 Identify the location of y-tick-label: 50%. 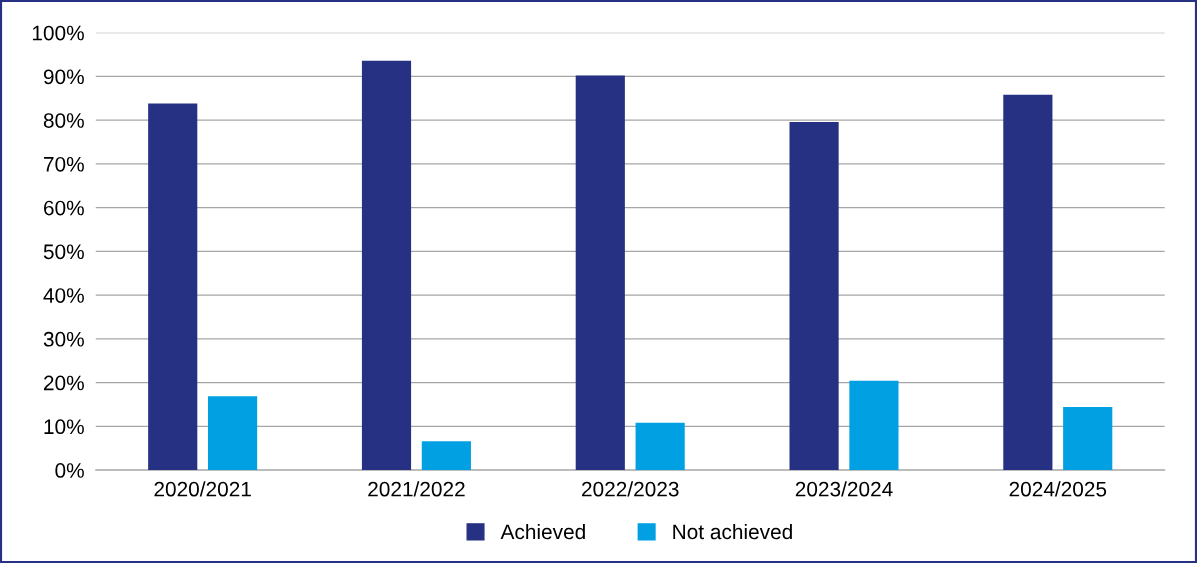
(63, 252).